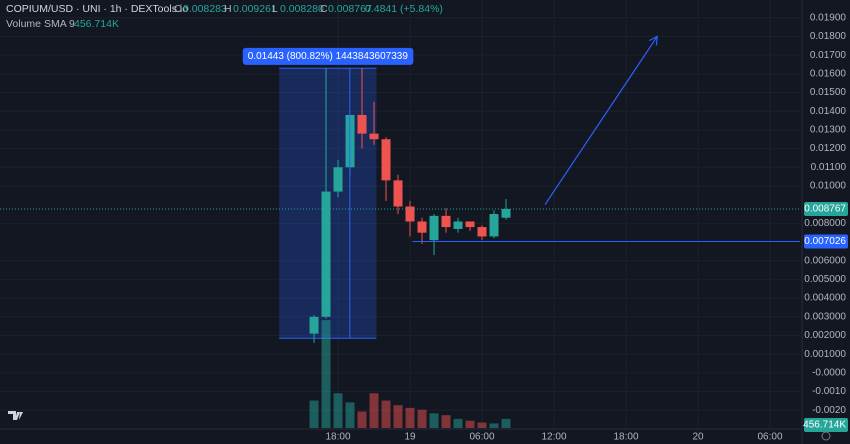  Describe the element at coordinates (40, 24) in the screenshot. I see `volume-label: Volume SMA 9` at that location.